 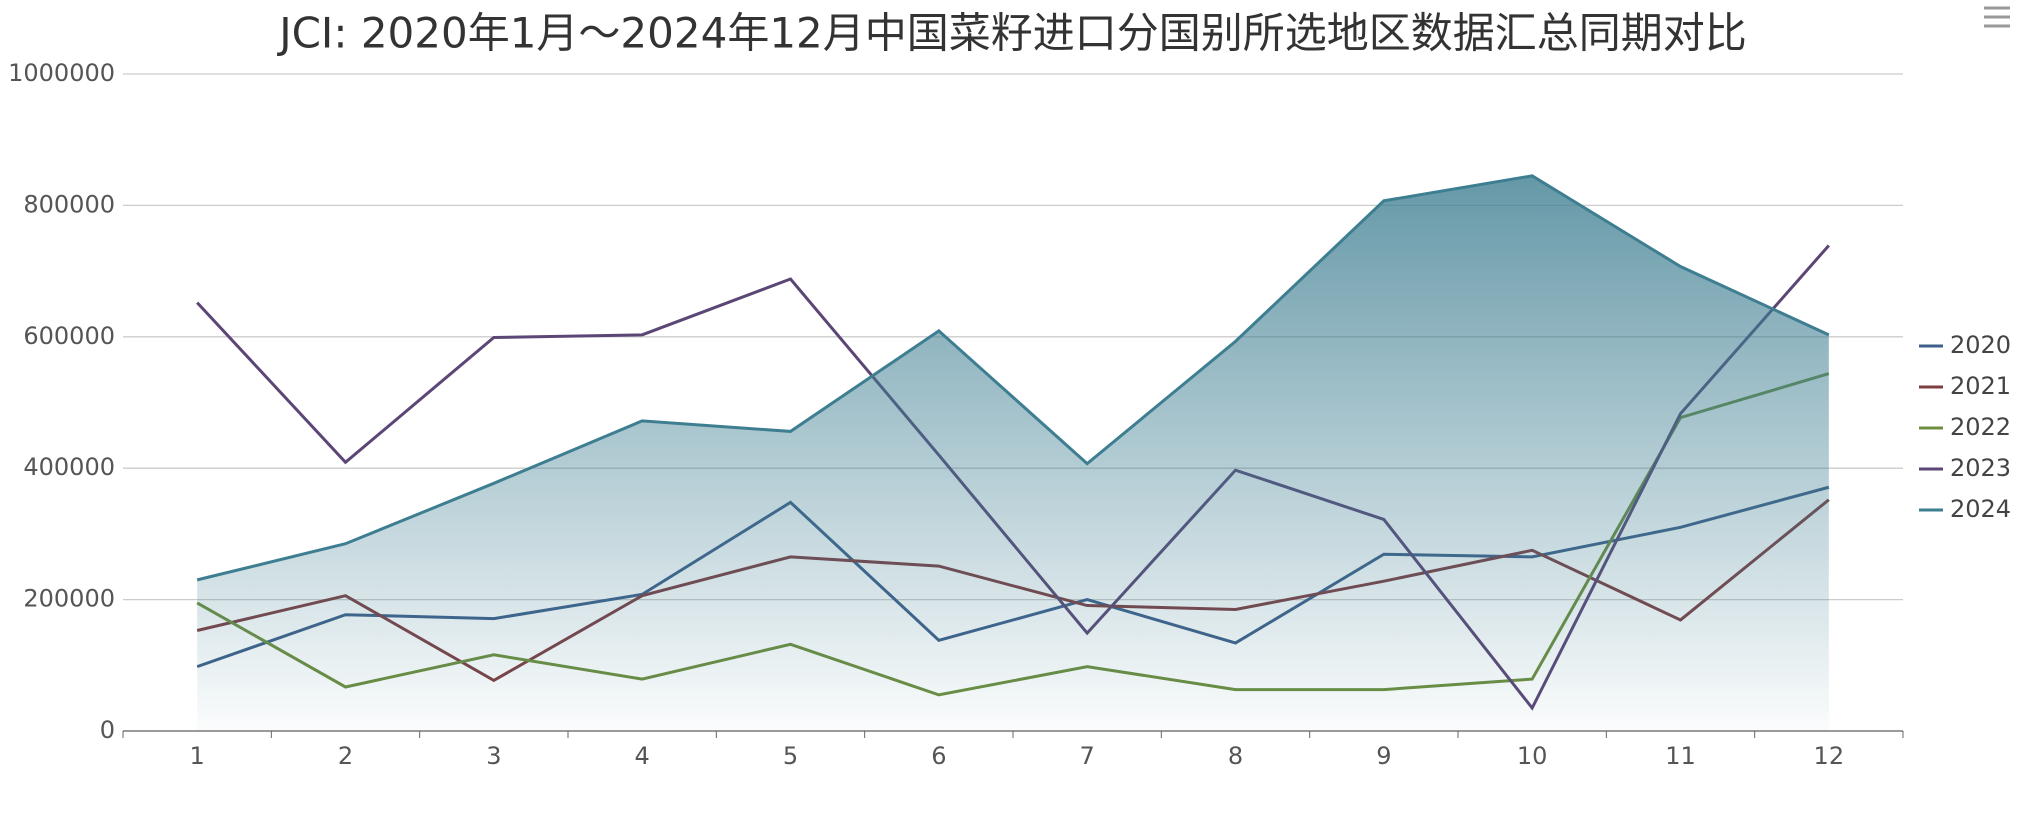 What do you see at coordinates (1997, 17) in the screenshot?
I see `menu-icon` at bounding box center [1997, 17].